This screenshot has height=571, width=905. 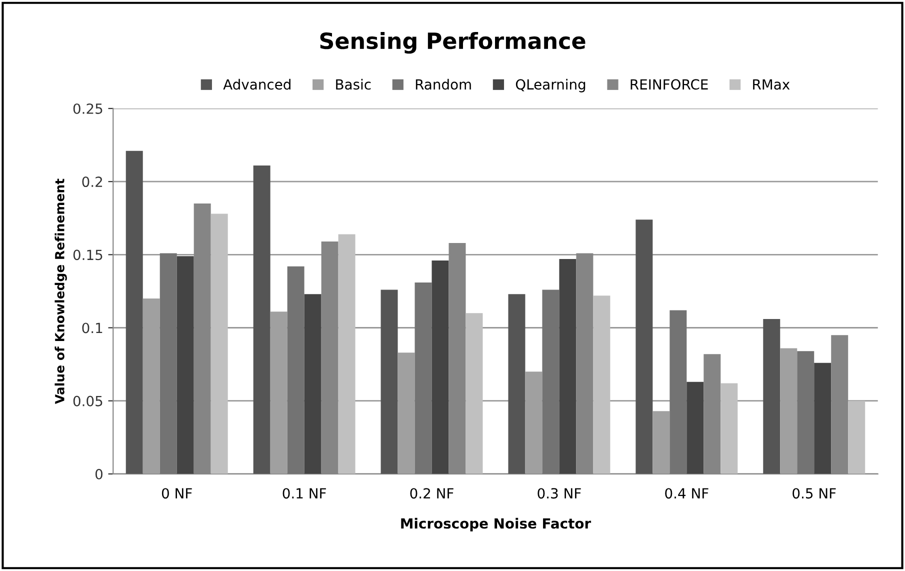 What do you see at coordinates (814, 493) in the screenshot?
I see `x-tick-label: 0.5 NF` at bounding box center [814, 493].